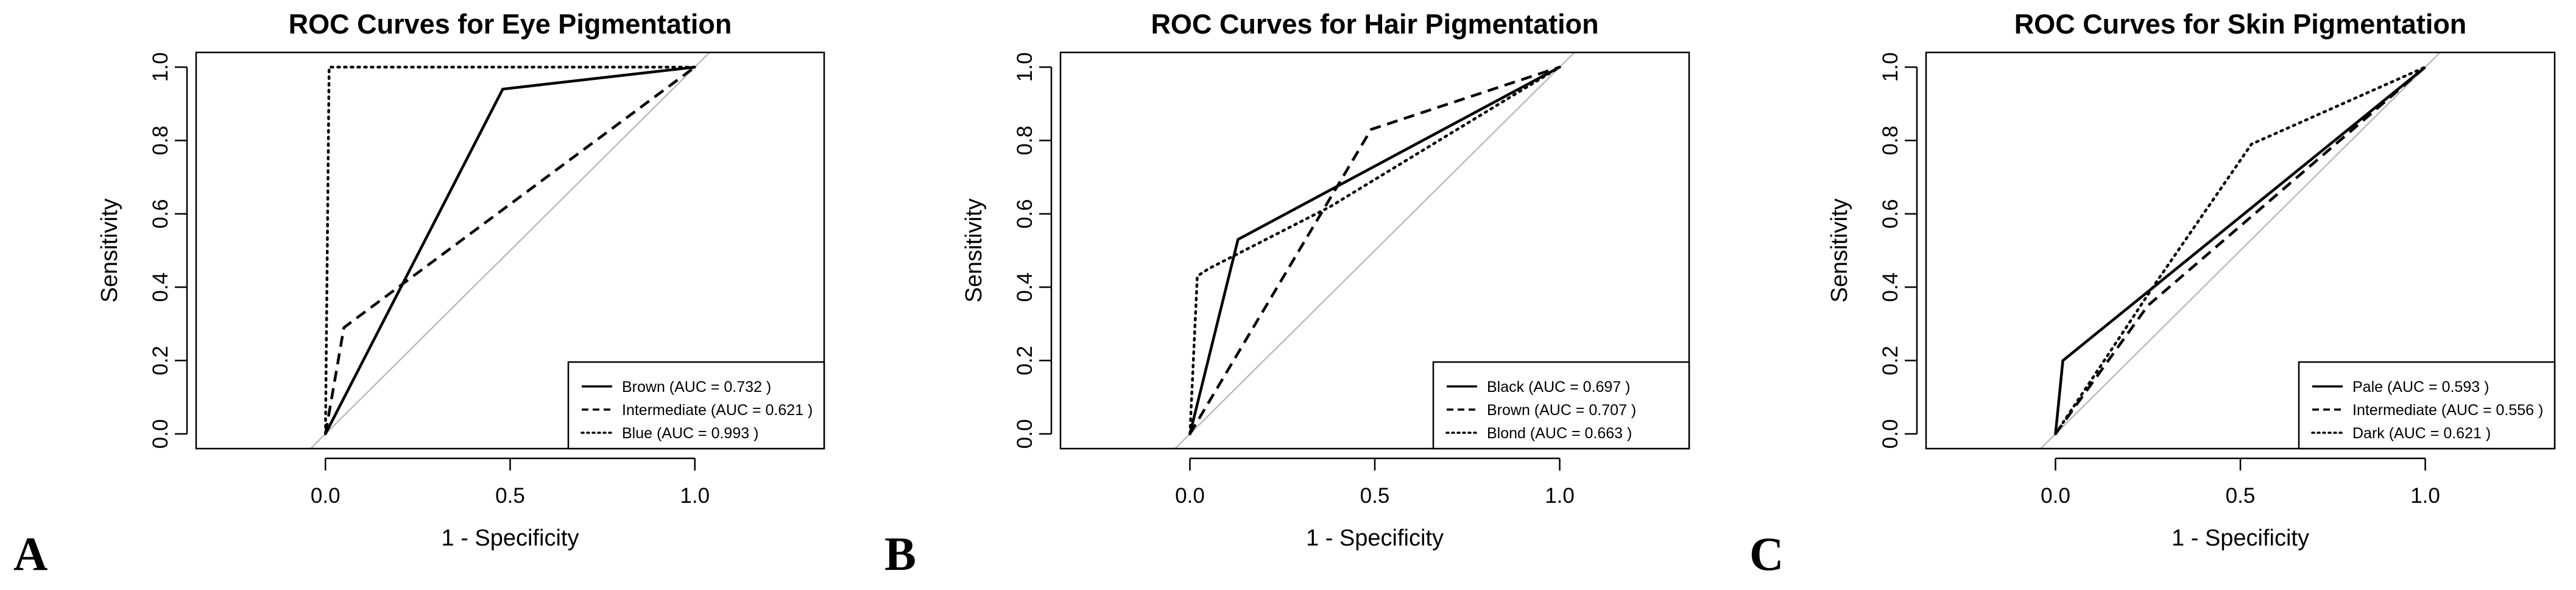 Image resolution: width=2576 pixels, height=590 pixels. What do you see at coordinates (690, 433) in the screenshot?
I see `legend-entry-label: Blue (AUC = 0.993 )` at bounding box center [690, 433].